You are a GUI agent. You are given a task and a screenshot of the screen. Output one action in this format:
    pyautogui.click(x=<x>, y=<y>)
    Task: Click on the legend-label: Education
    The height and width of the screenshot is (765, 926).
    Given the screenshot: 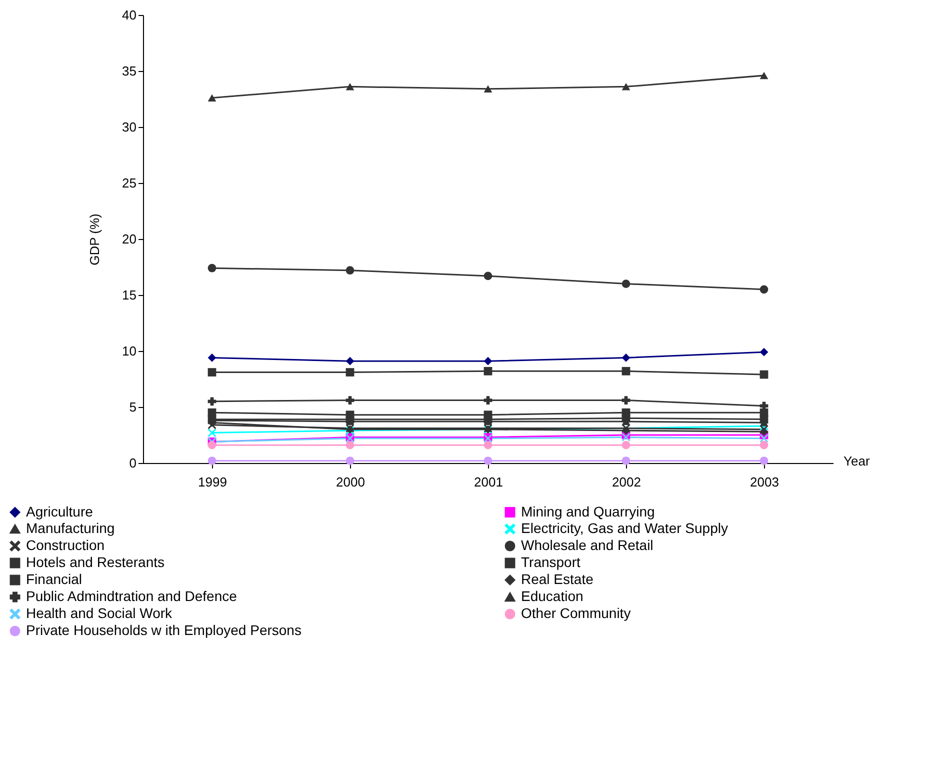 What is the action you would take?
    pyautogui.click(x=552, y=596)
    